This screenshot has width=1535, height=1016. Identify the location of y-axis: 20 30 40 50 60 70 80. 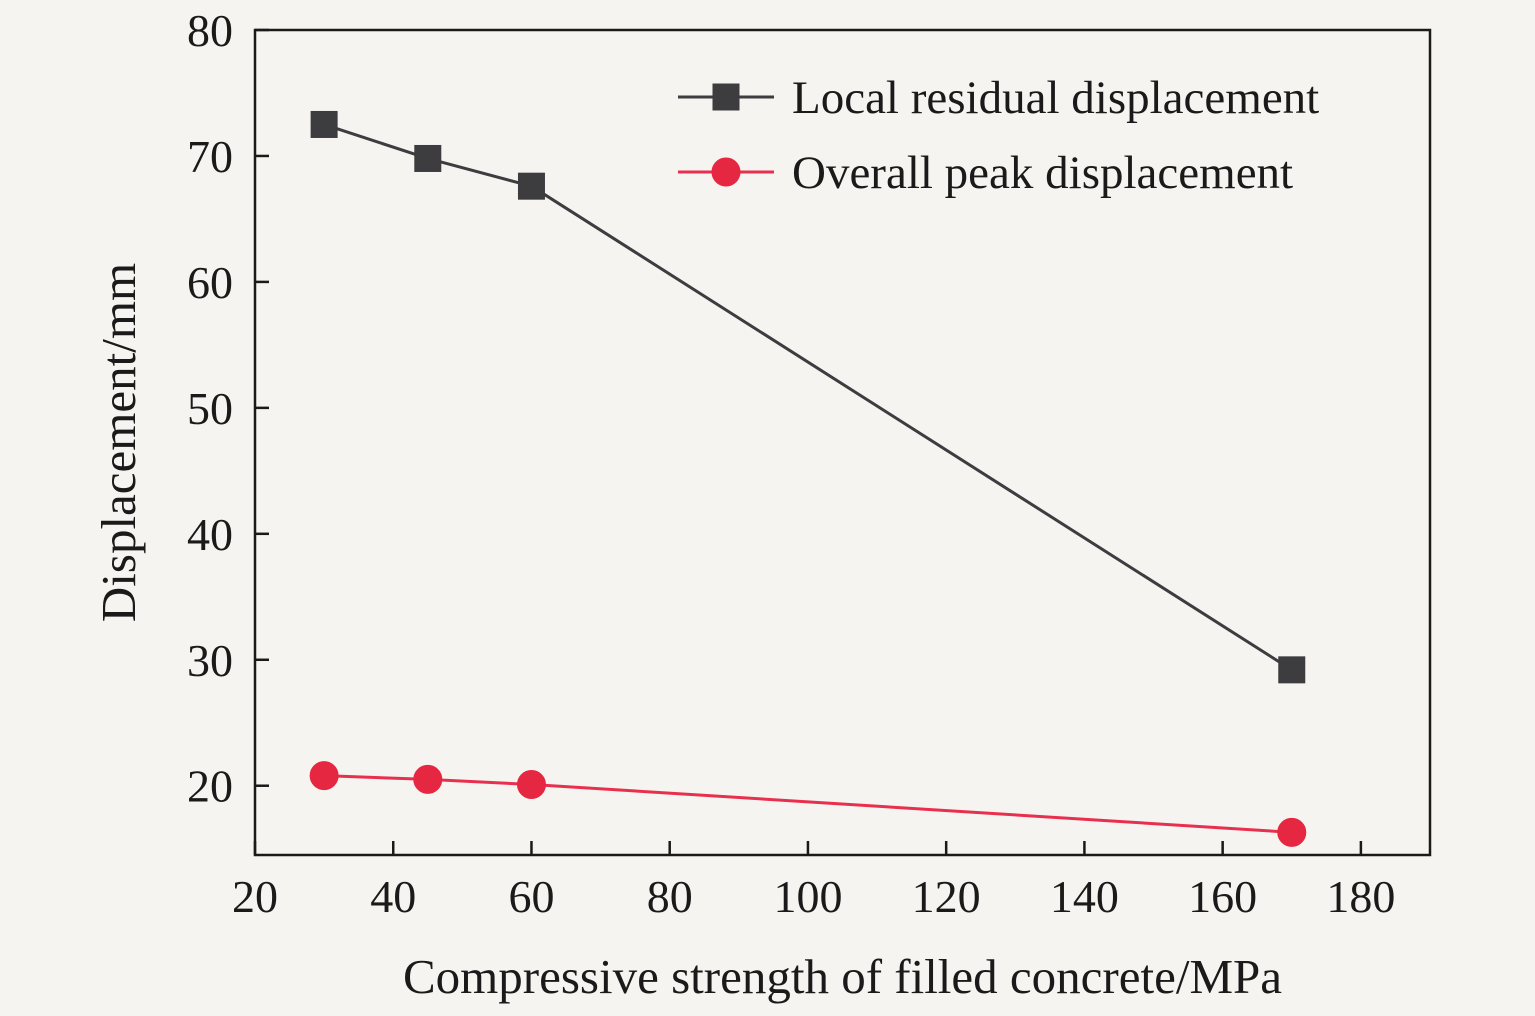
(228, 408).